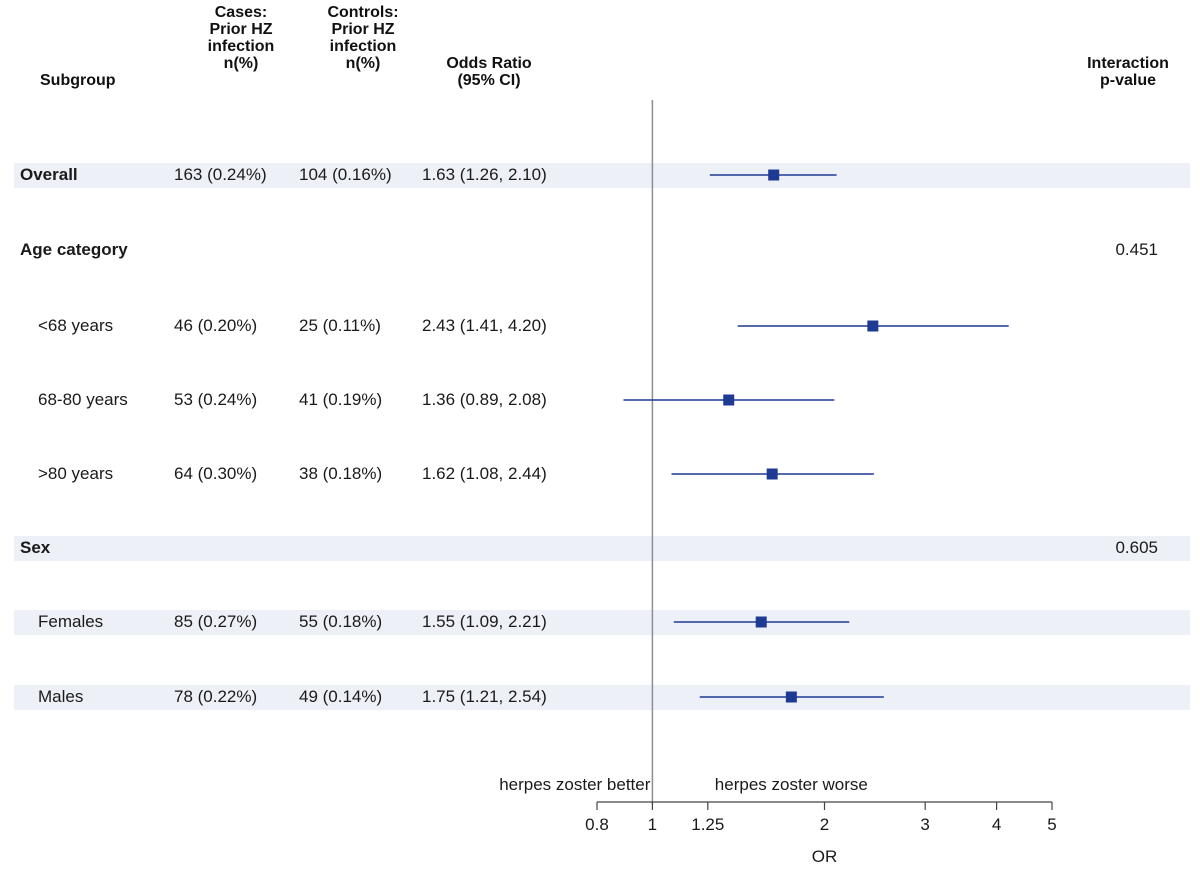 The height and width of the screenshot is (869, 1200). I want to click on x-tick-label: 5, so click(1051, 824).